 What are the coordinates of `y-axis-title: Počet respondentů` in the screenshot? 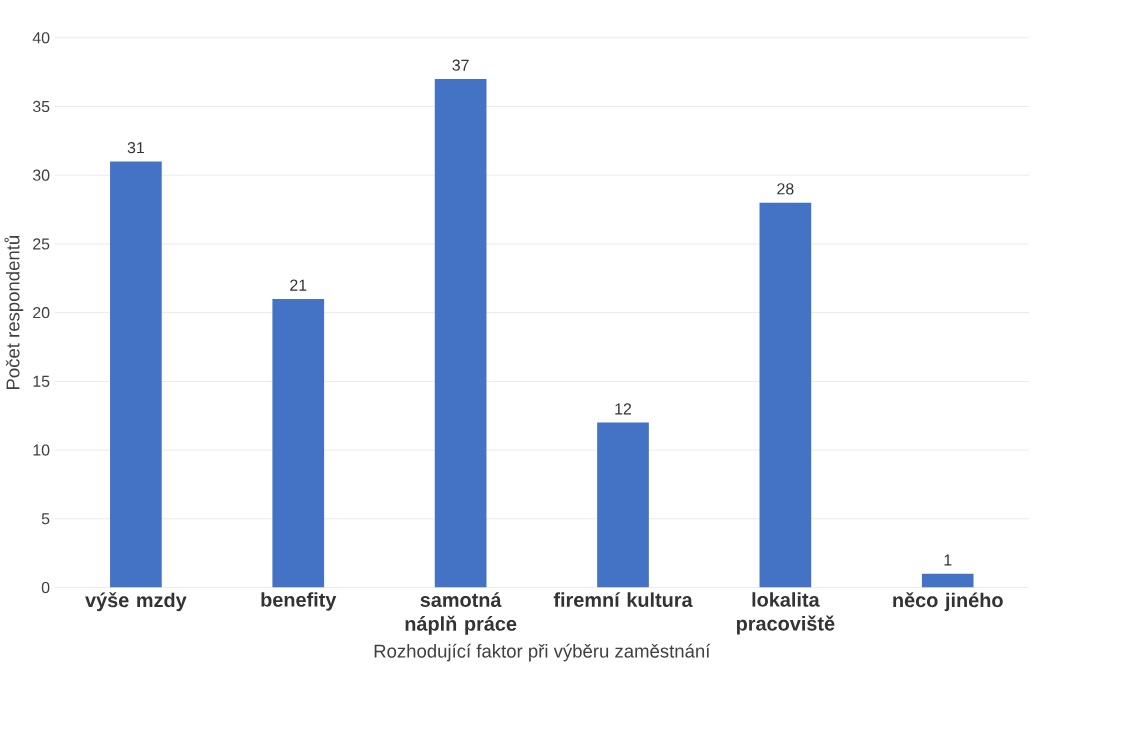 It's located at (14, 313).